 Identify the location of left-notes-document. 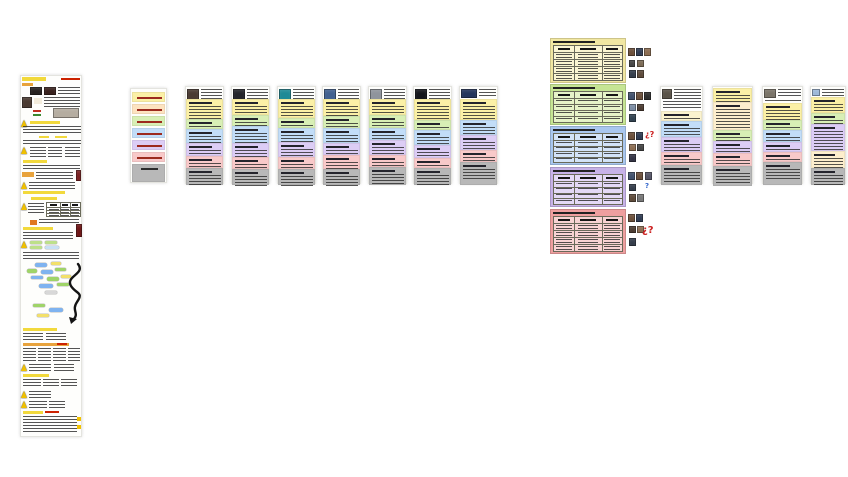
(51, 256).